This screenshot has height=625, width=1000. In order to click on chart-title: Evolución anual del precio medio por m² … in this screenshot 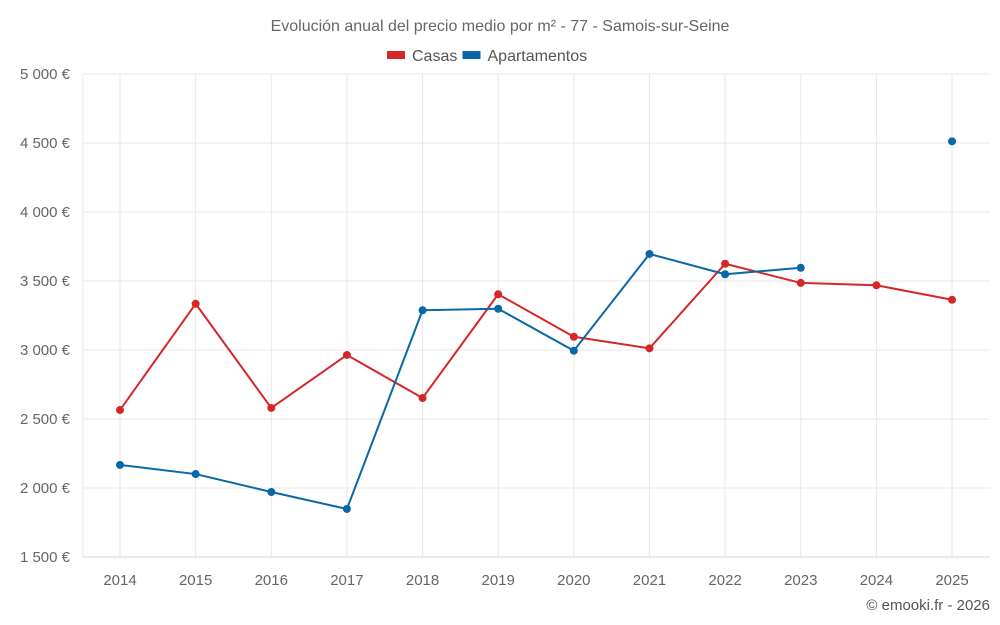, I will do `click(500, 26)`.